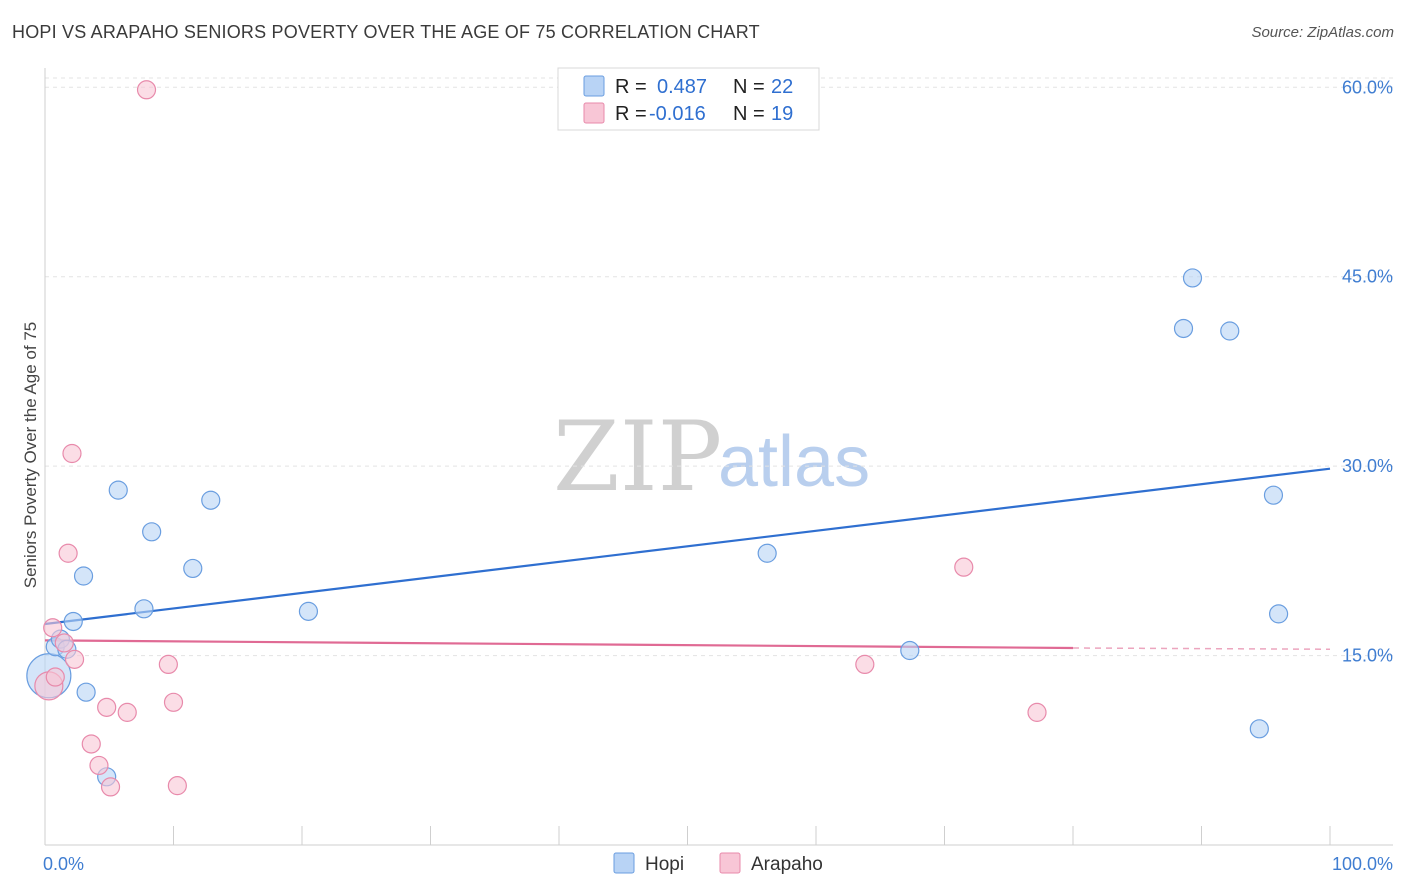  What do you see at coordinates (637, 457) in the screenshot?
I see `watermark-zip: ZIP` at bounding box center [637, 457].